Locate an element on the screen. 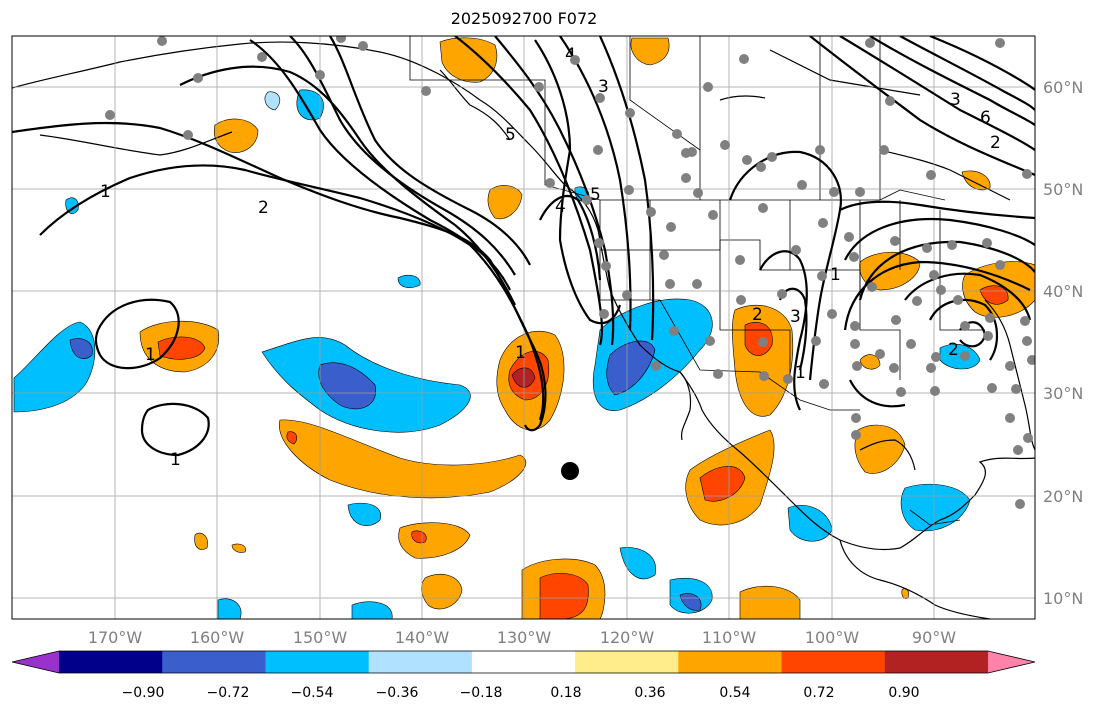 Image resolution: width=1105 pixels, height=712 pixels. y-tick-labels: 60°N 50°N 40°N 30°N 20°N 10°N is located at coordinates (1063, 343).